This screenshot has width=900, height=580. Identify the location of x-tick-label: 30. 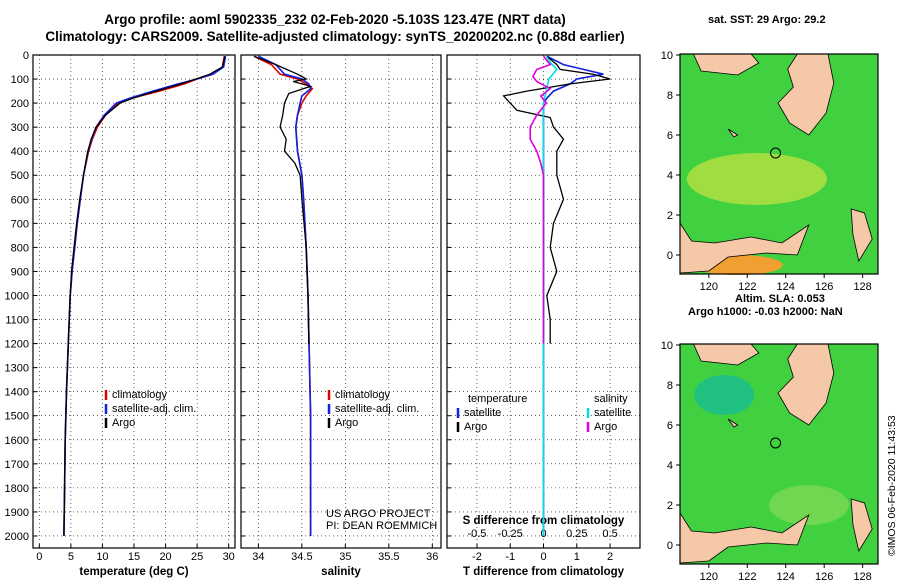
(229, 557).